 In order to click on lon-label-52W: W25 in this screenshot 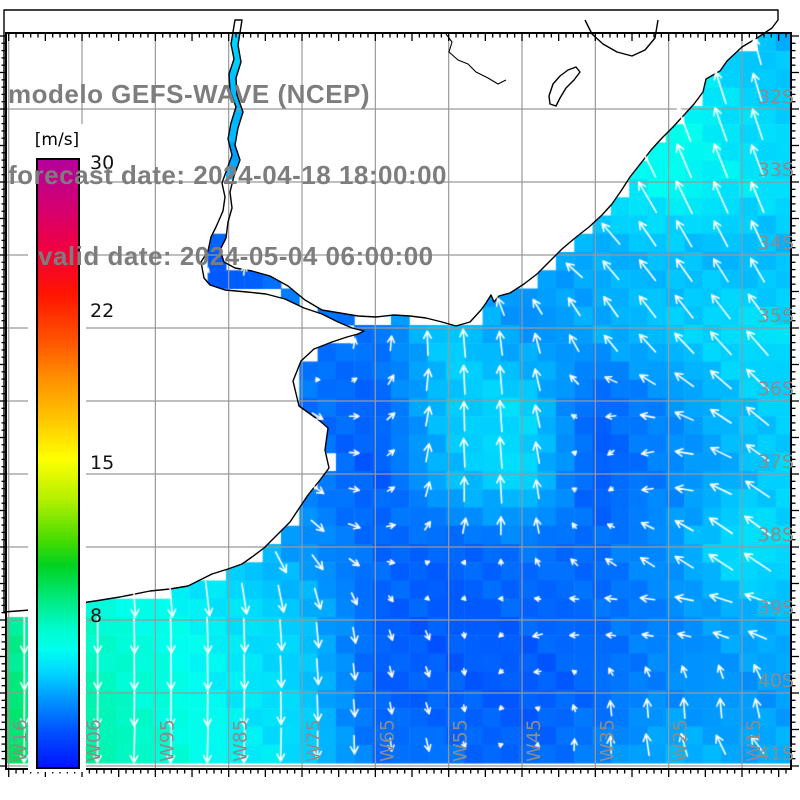, I will do `click(681, 740)`.